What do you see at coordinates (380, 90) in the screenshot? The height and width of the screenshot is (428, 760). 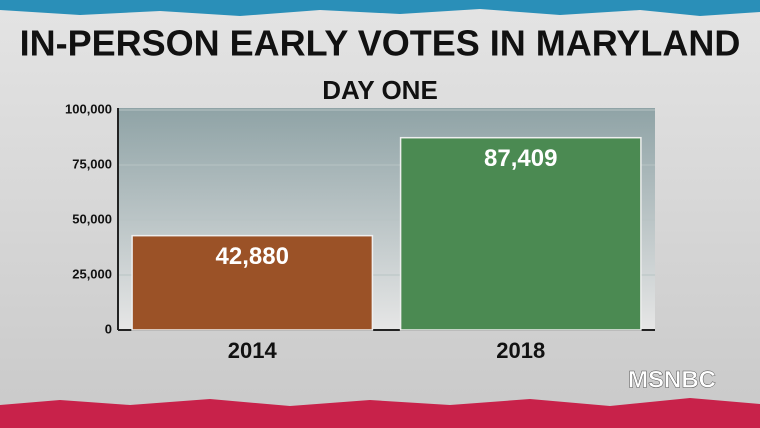 I see `chart-subtitle: DAY ONE` at bounding box center [380, 90].